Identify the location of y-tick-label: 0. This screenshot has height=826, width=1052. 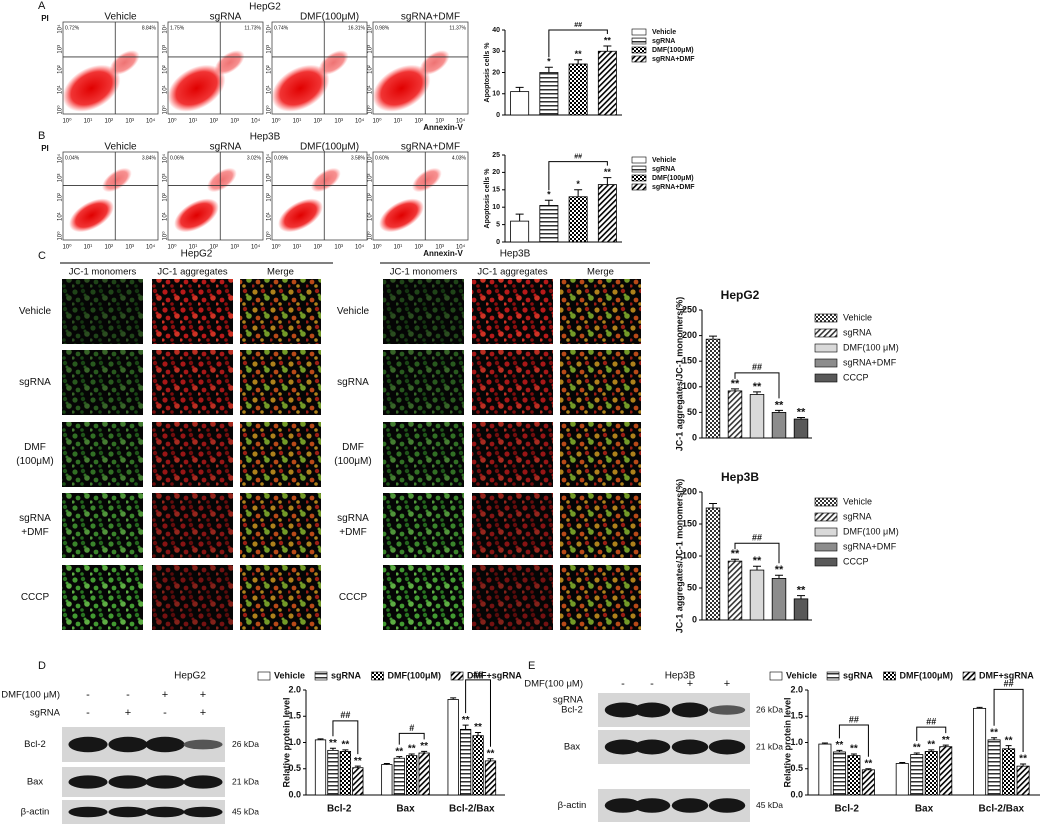
(694, 619).